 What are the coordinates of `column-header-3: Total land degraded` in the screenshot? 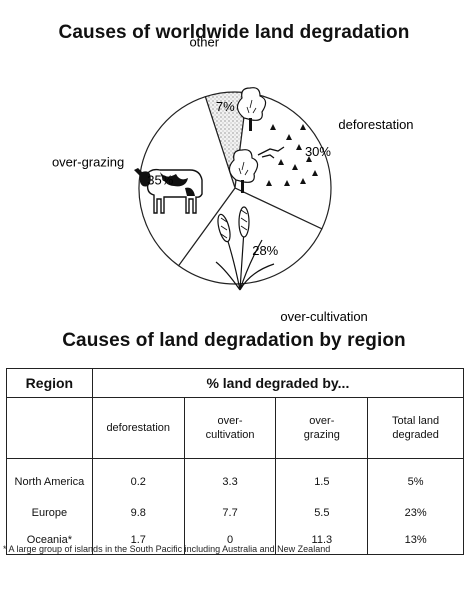 It's located at (415, 428).